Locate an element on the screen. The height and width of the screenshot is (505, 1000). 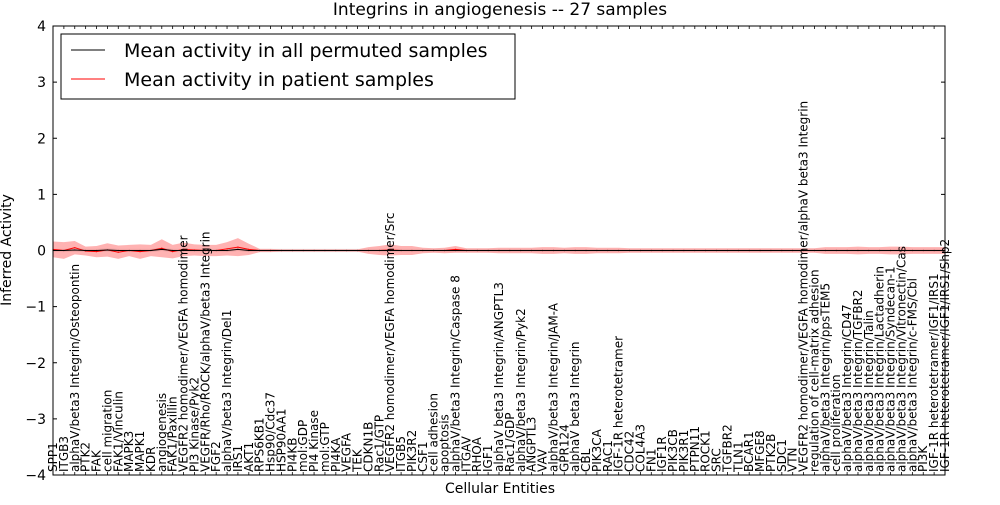
y-tick-label: 0 is located at coordinates (41, 252).